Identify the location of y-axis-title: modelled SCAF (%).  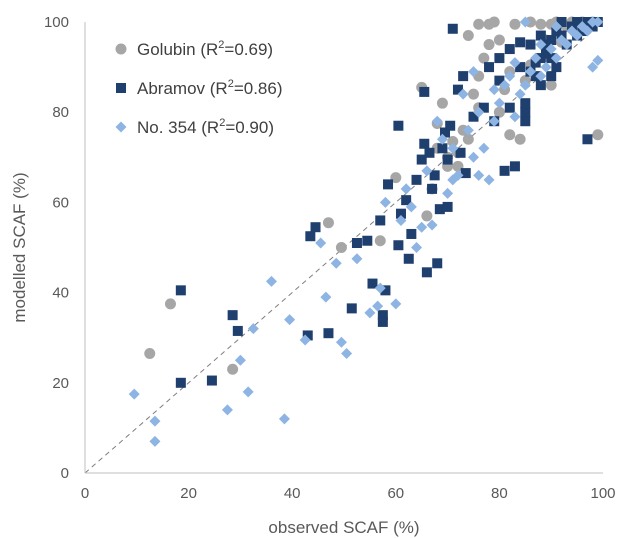
(19, 247).